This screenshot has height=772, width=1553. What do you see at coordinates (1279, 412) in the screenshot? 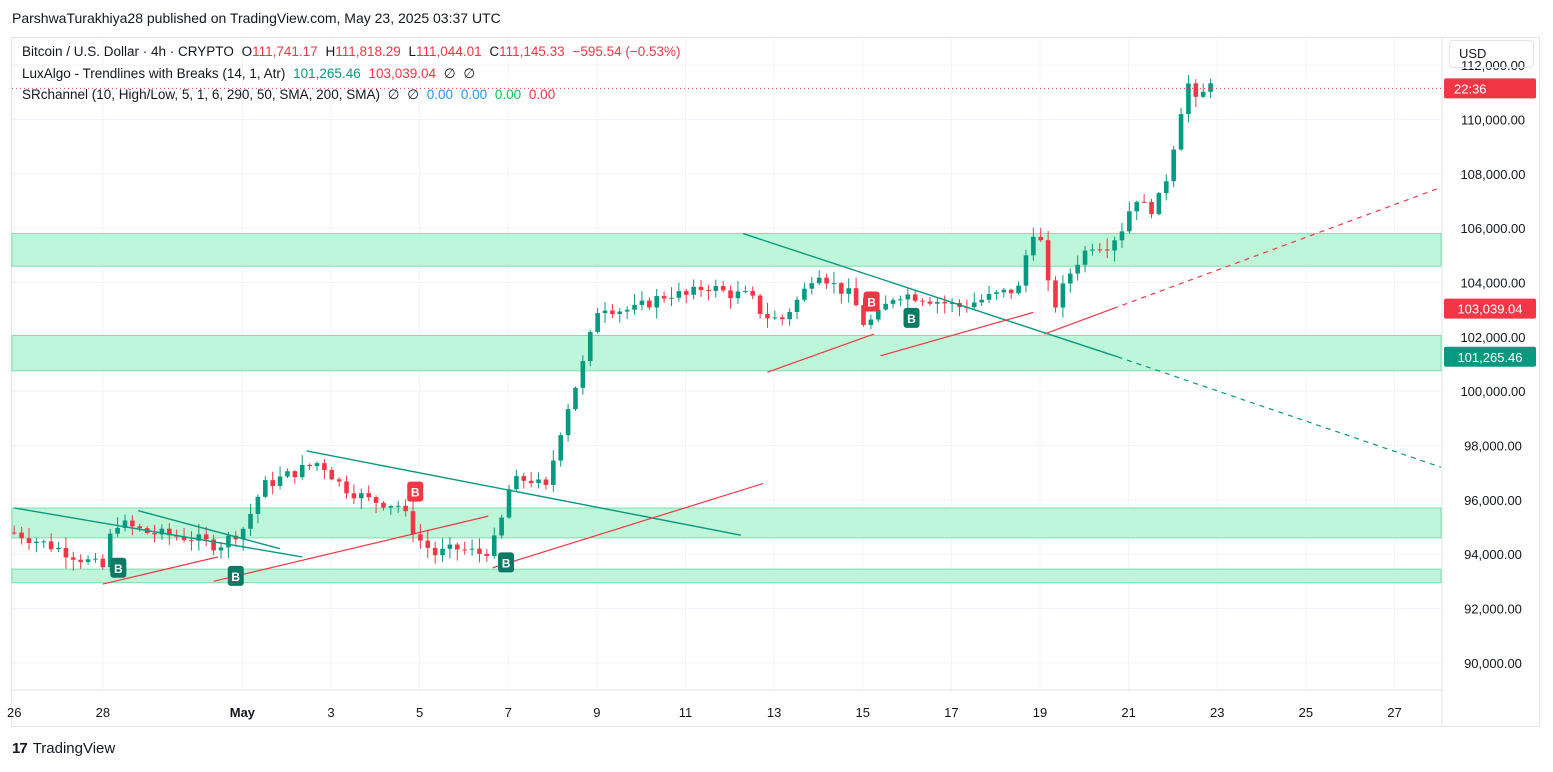
I see `trendline-down-extension` at bounding box center [1279, 412].